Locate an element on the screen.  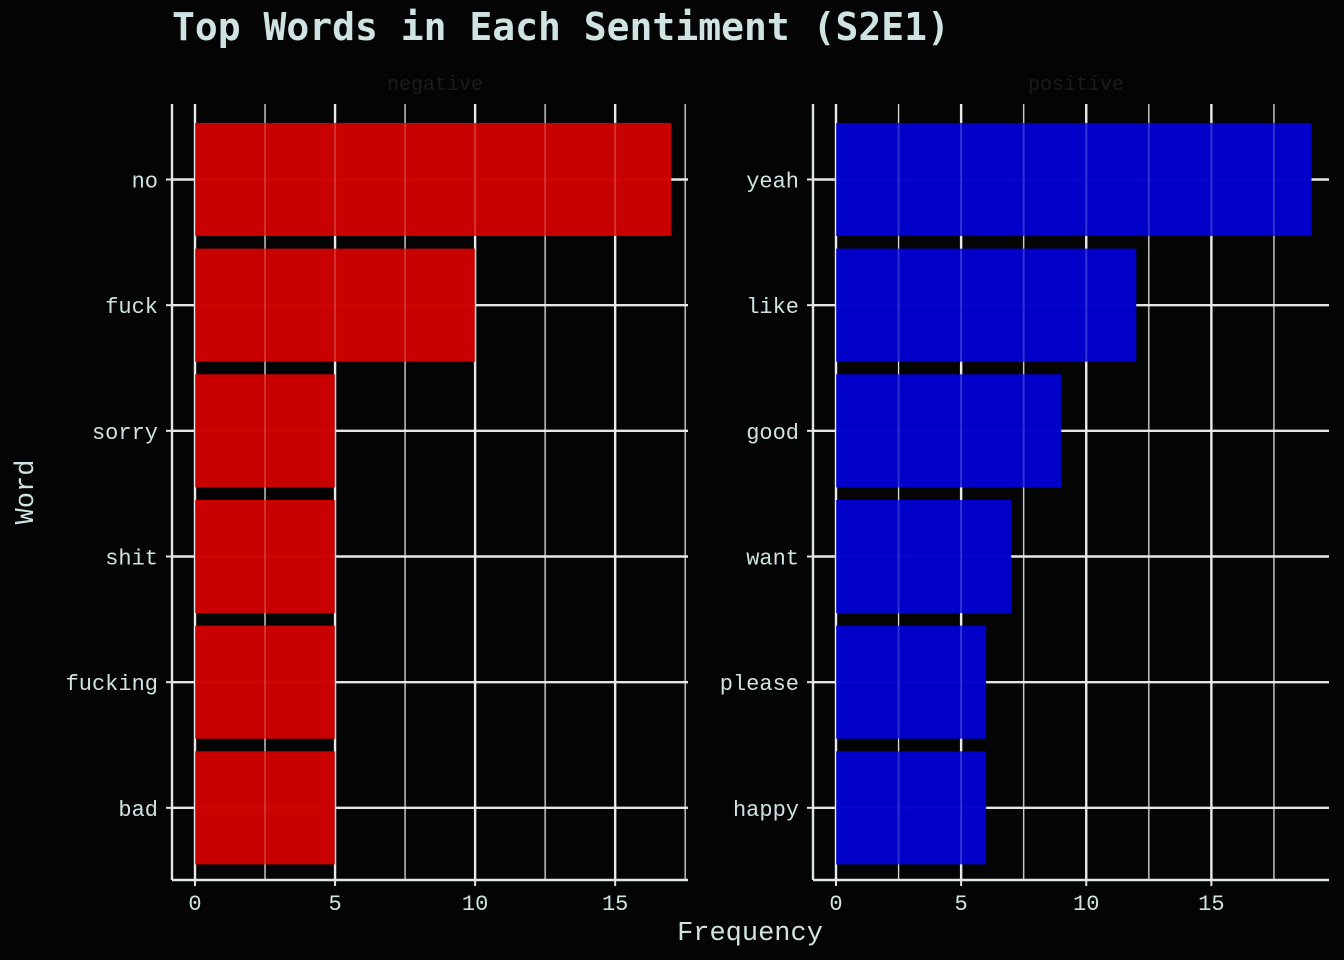
bar-like is located at coordinates (986, 305).